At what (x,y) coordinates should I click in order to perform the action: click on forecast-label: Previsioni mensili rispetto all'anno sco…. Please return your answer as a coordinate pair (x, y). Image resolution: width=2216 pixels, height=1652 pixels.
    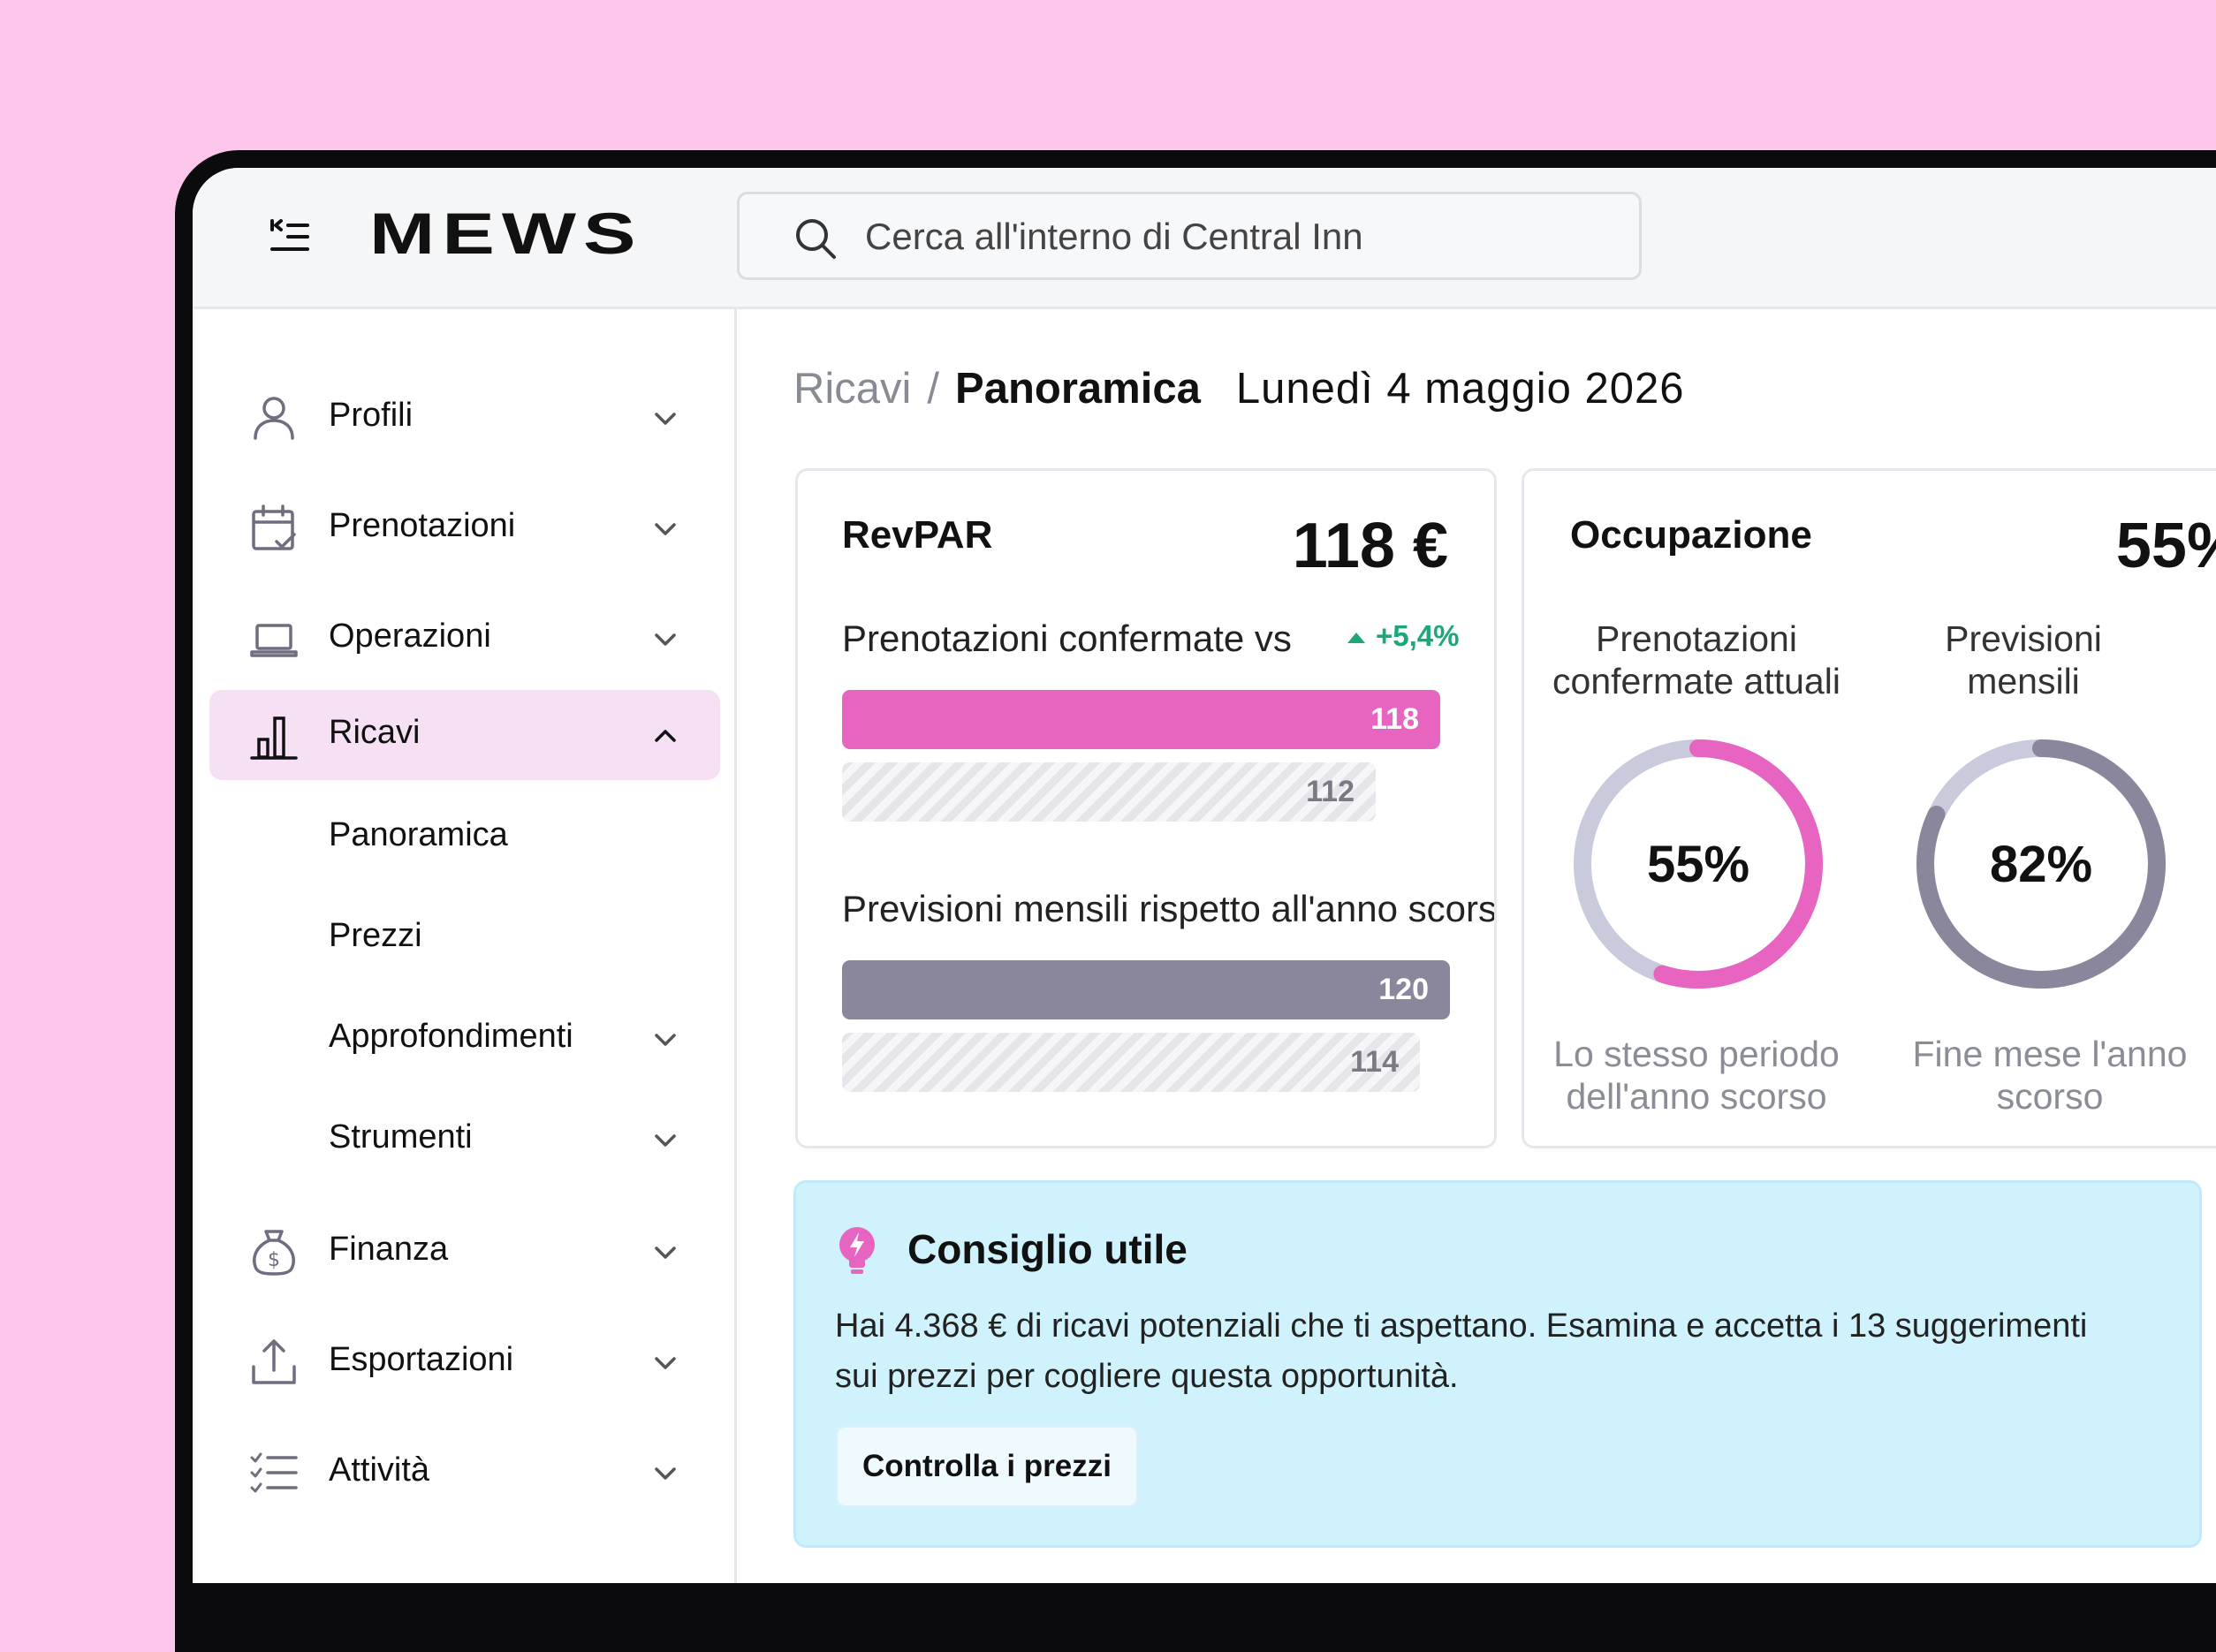
    Looking at the image, I should click on (1169, 908).